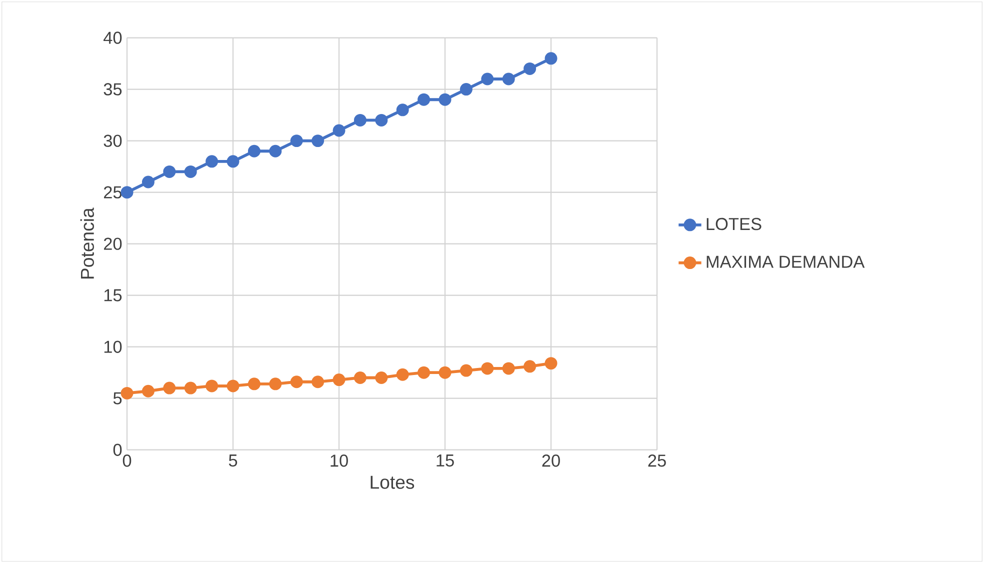 This screenshot has height=563, width=984. I want to click on y-tick-label: 5, so click(117, 398).